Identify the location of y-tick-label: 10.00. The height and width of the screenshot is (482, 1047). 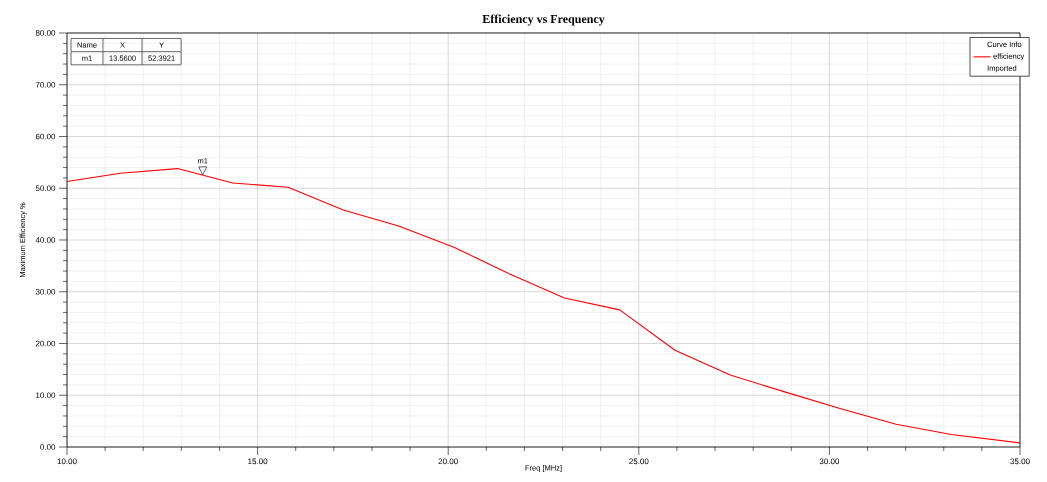
(46, 395).